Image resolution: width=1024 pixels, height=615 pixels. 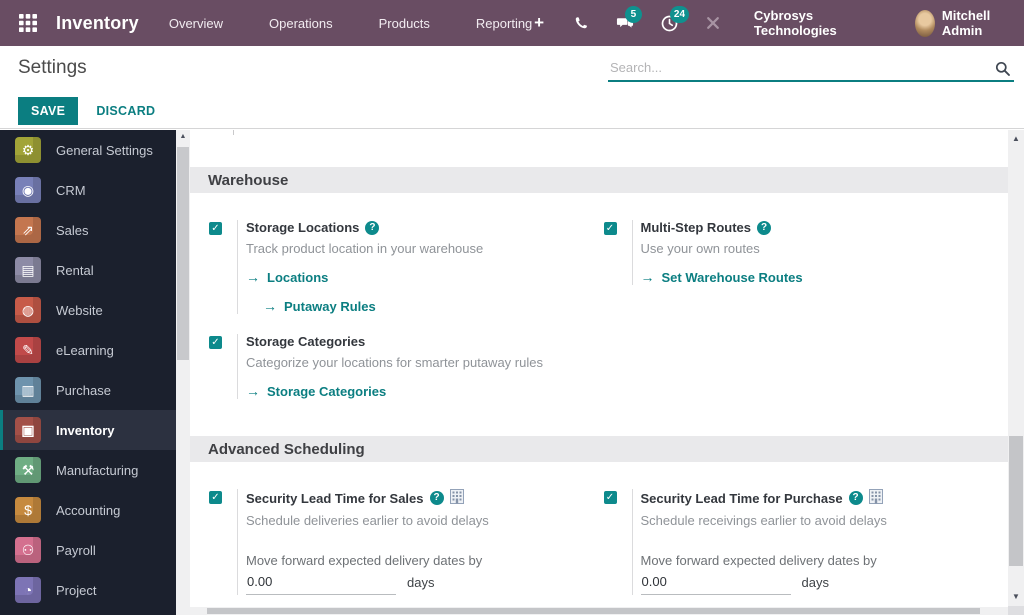 I want to click on plus-icon: +, so click(x=539, y=22).